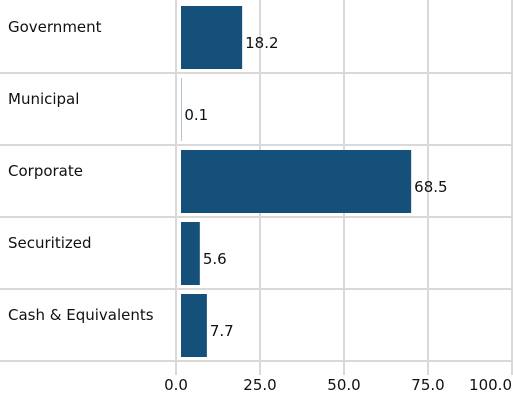 The height and width of the screenshot is (401, 513). Describe the element at coordinates (45, 171) in the screenshot. I see `category-label: Corporate` at that location.